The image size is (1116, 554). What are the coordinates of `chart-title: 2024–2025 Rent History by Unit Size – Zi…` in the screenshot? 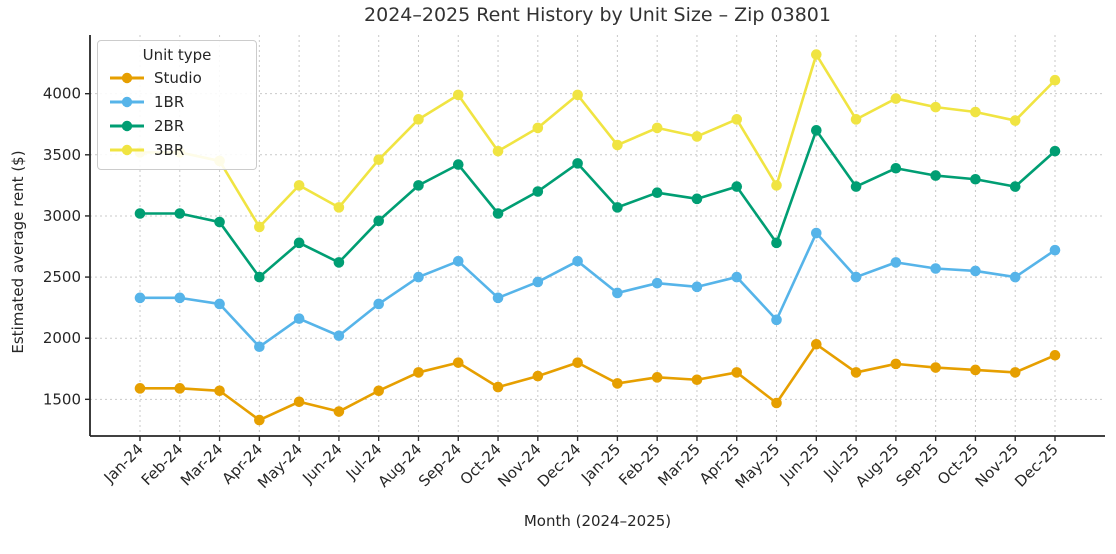 It's located at (597, 15).